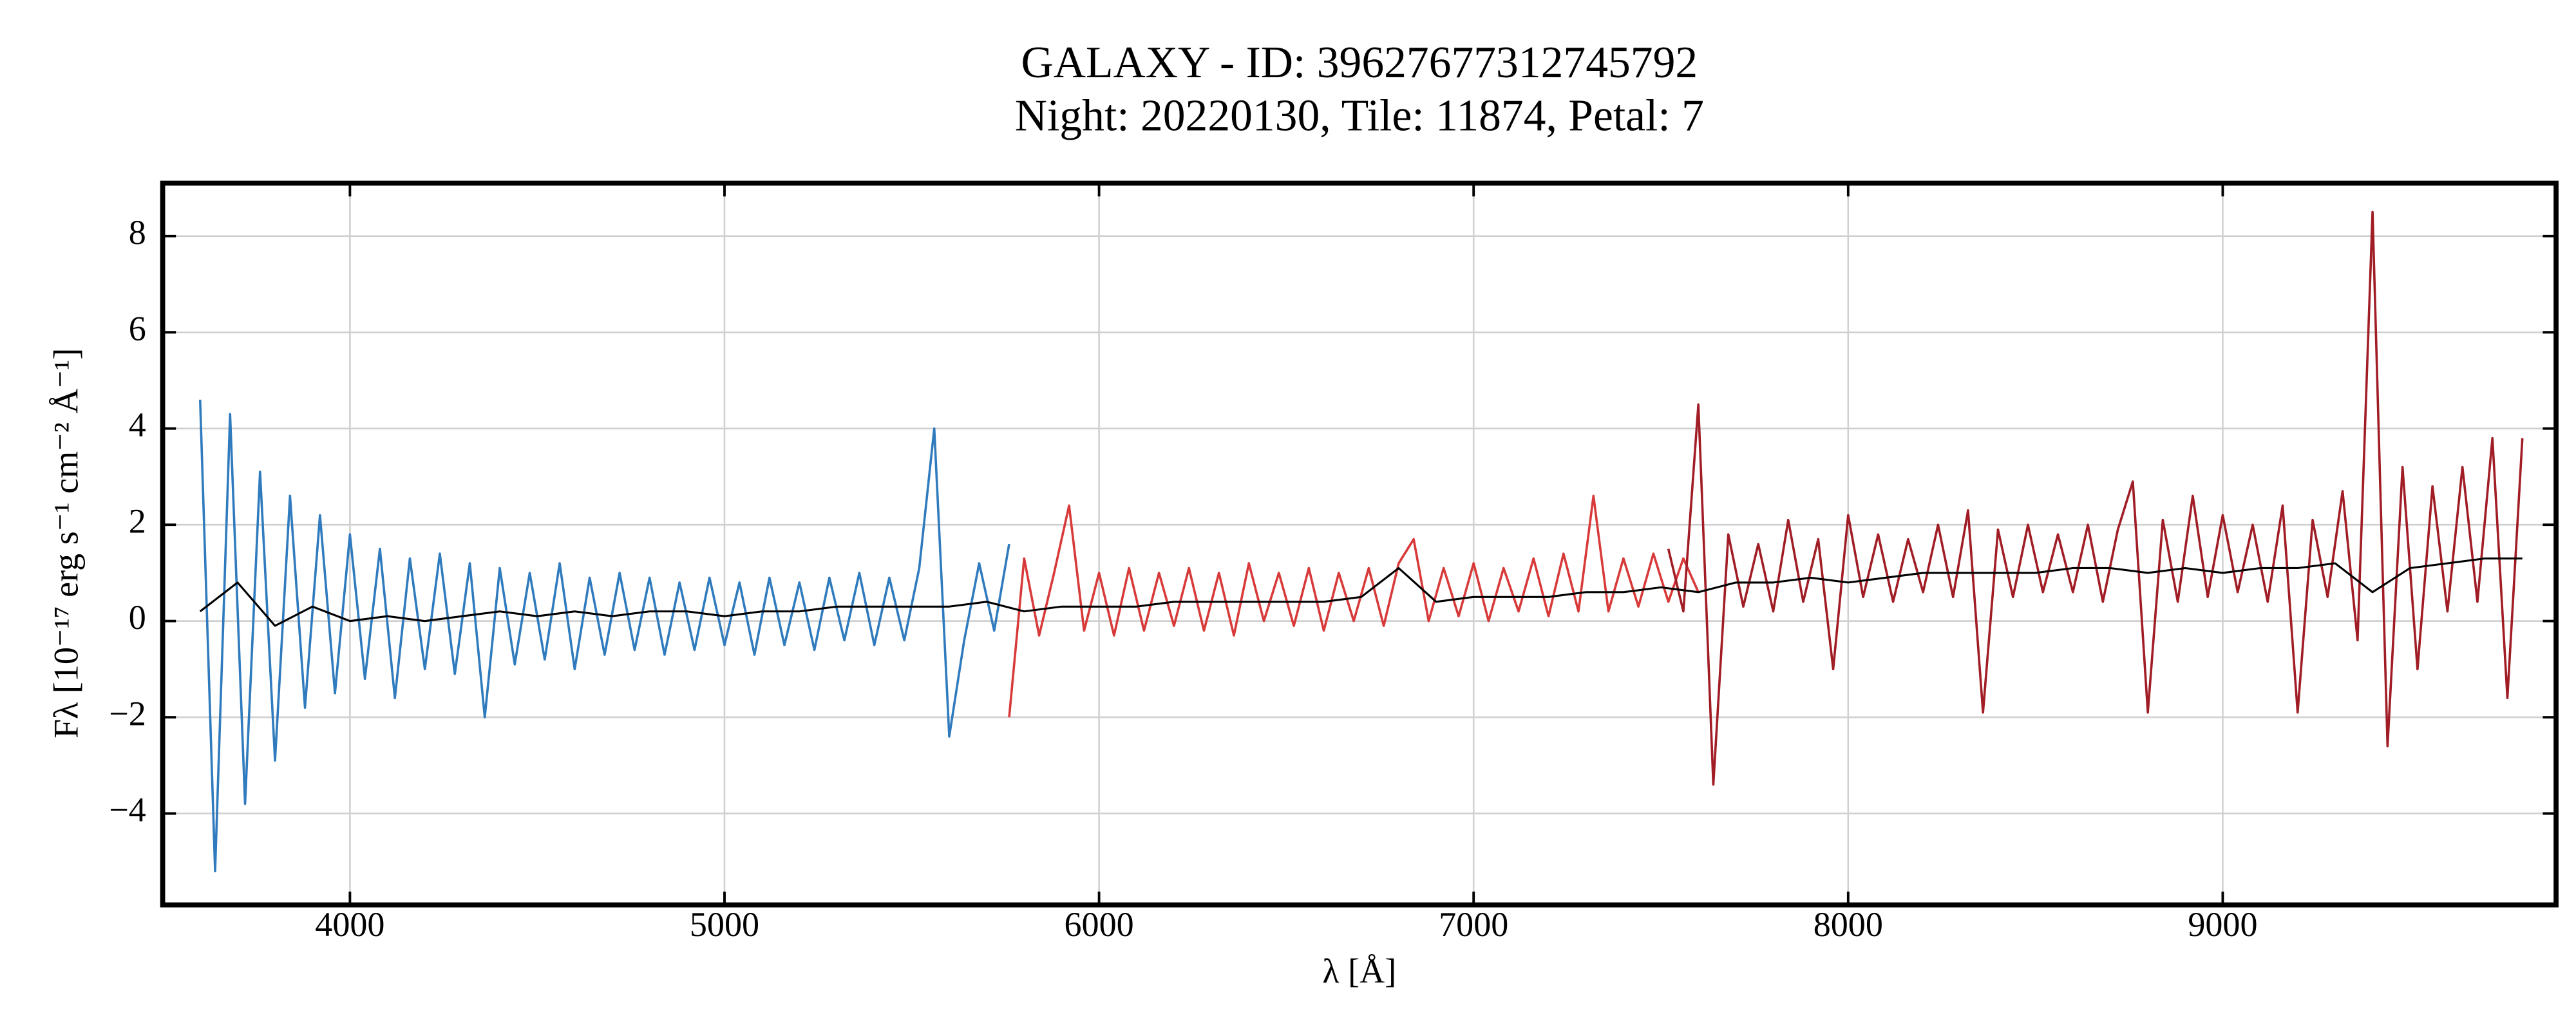 The width and height of the screenshot is (2576, 1030). I want to click on y-tick-label: −4, so click(128, 810).